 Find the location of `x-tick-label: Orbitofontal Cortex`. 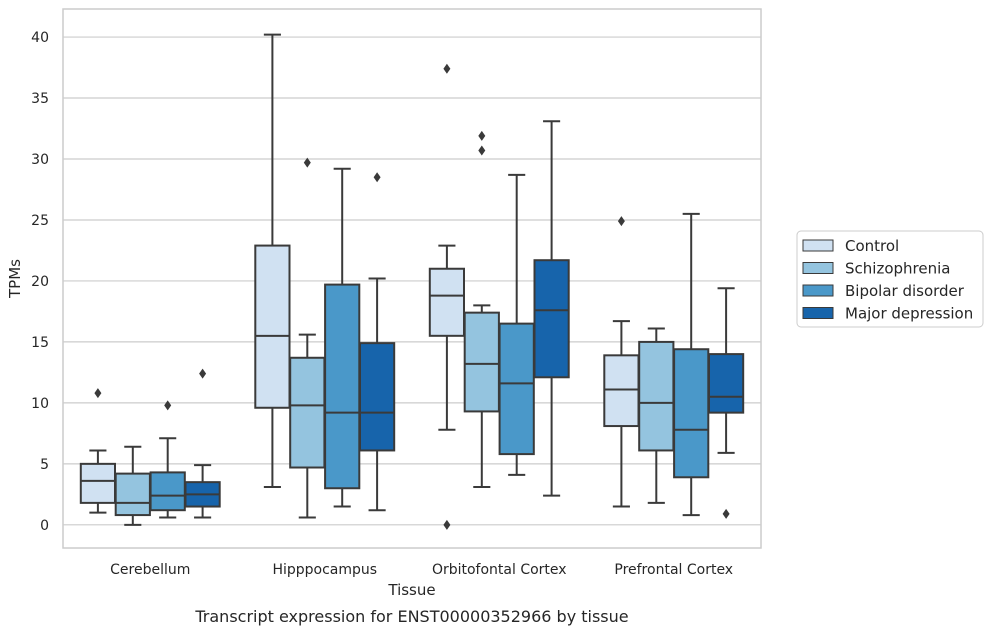

x-tick-label: Orbitofontal Cortex is located at coordinates (499, 570).